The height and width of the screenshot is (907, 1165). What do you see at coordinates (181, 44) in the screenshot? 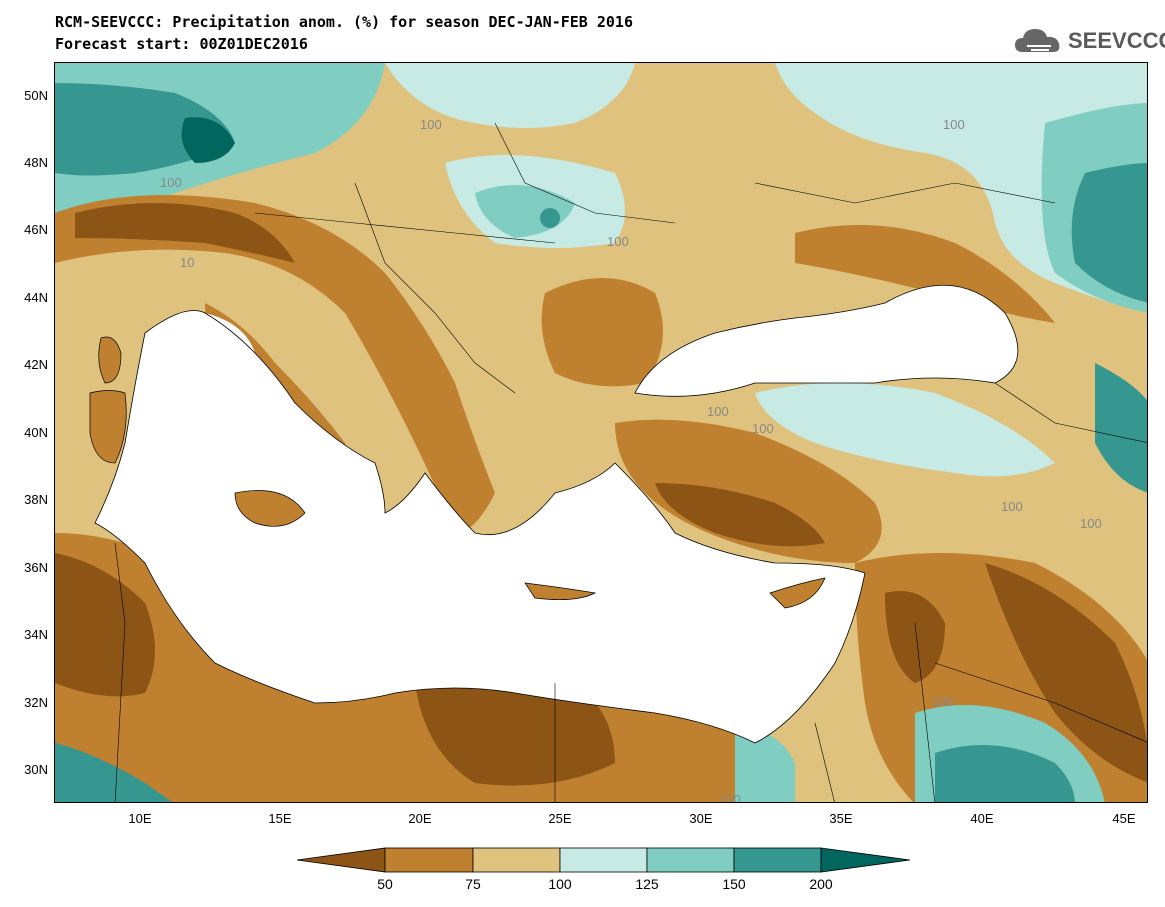
I see `forecast-start-subtitle: Forecast start: 00Z01DEC2016` at bounding box center [181, 44].